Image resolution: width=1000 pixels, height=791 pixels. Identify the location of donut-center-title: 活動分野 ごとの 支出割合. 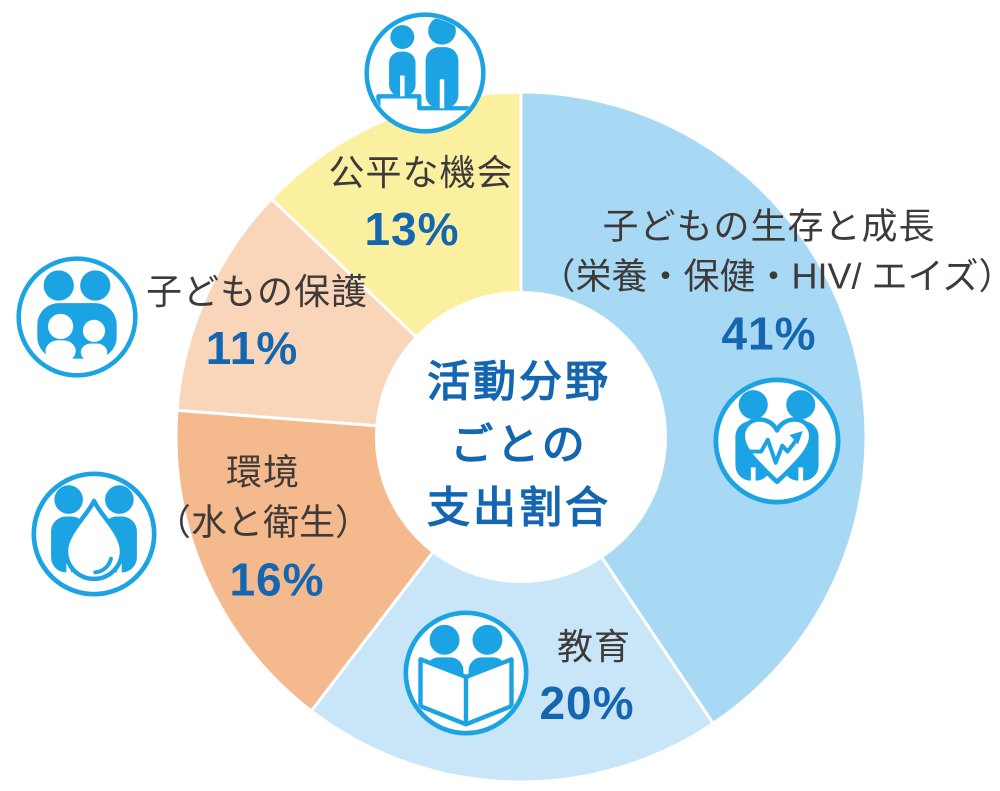
(519, 446).